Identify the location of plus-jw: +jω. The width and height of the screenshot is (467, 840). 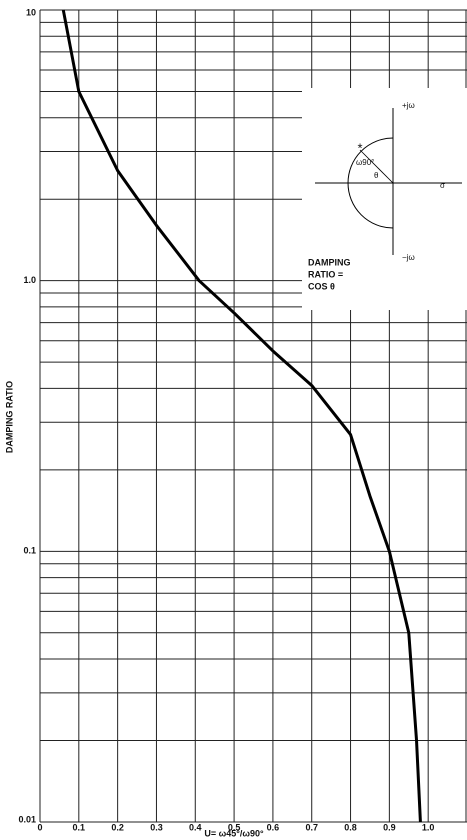
(408, 105).